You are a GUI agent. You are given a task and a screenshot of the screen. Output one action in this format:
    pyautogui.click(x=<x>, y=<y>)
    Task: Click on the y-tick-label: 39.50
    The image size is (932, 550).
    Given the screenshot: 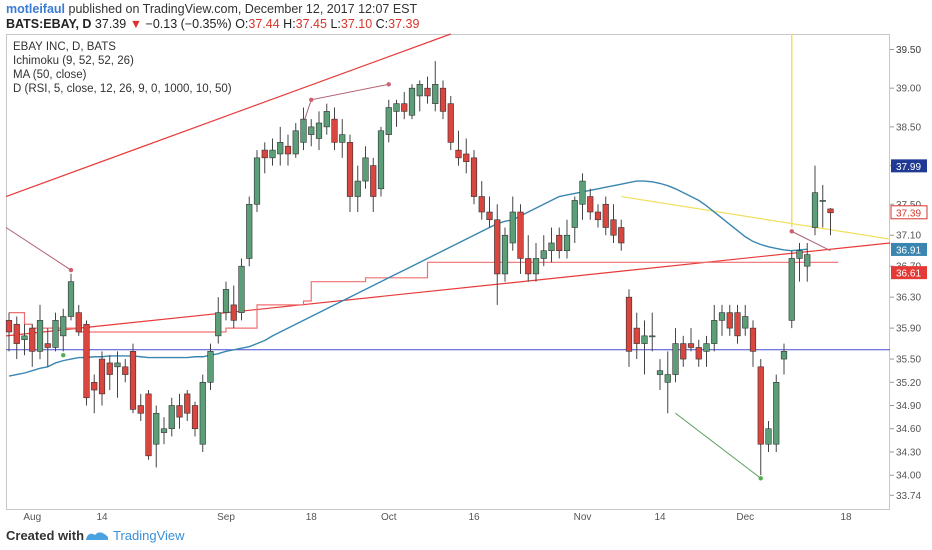 What is the action you would take?
    pyautogui.click(x=908, y=50)
    